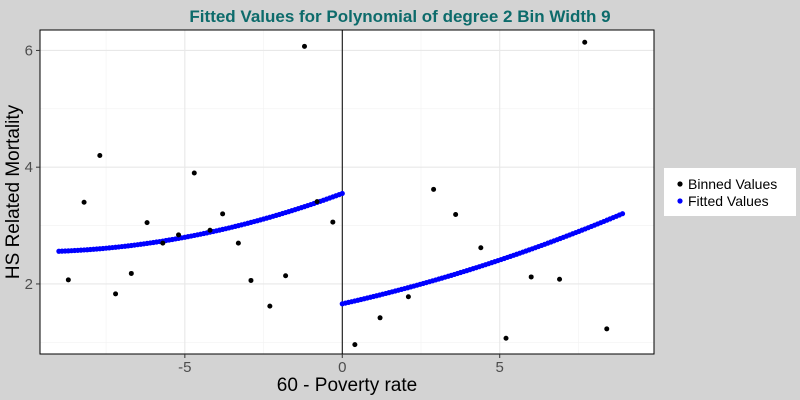  I want to click on legend-box, so click(730, 192).